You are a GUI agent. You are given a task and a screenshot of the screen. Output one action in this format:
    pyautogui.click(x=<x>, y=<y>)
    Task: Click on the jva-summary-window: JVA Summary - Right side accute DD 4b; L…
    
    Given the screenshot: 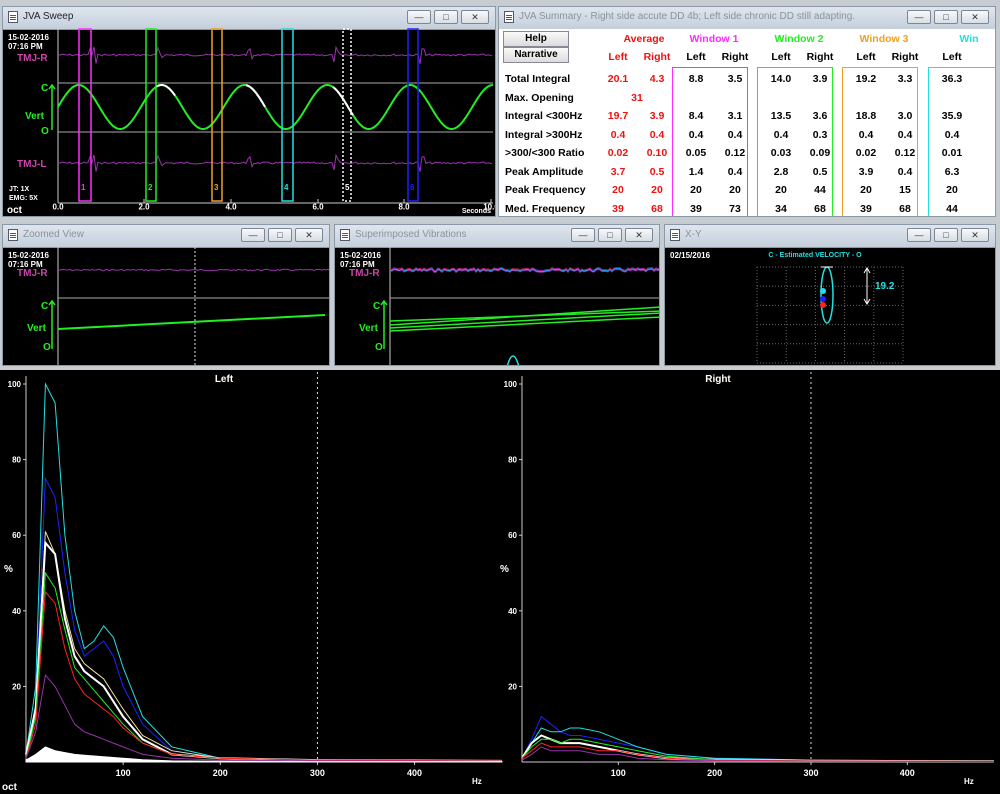 What is the action you would take?
    pyautogui.click(x=747, y=111)
    